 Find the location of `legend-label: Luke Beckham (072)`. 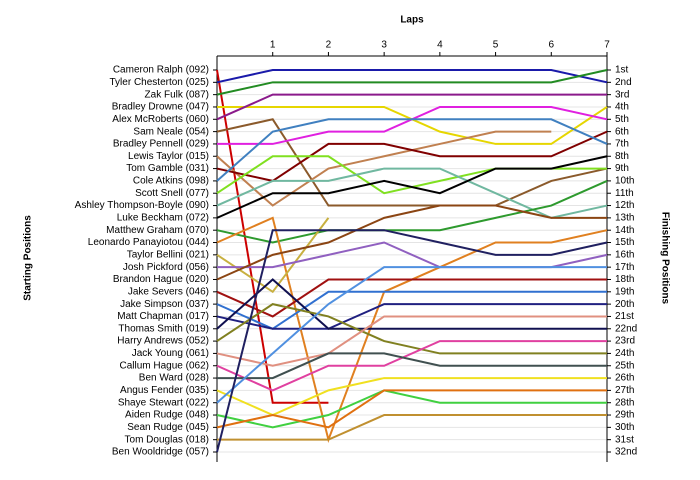

legend-label: Luke Beckham (072) is located at coordinates (163, 218).